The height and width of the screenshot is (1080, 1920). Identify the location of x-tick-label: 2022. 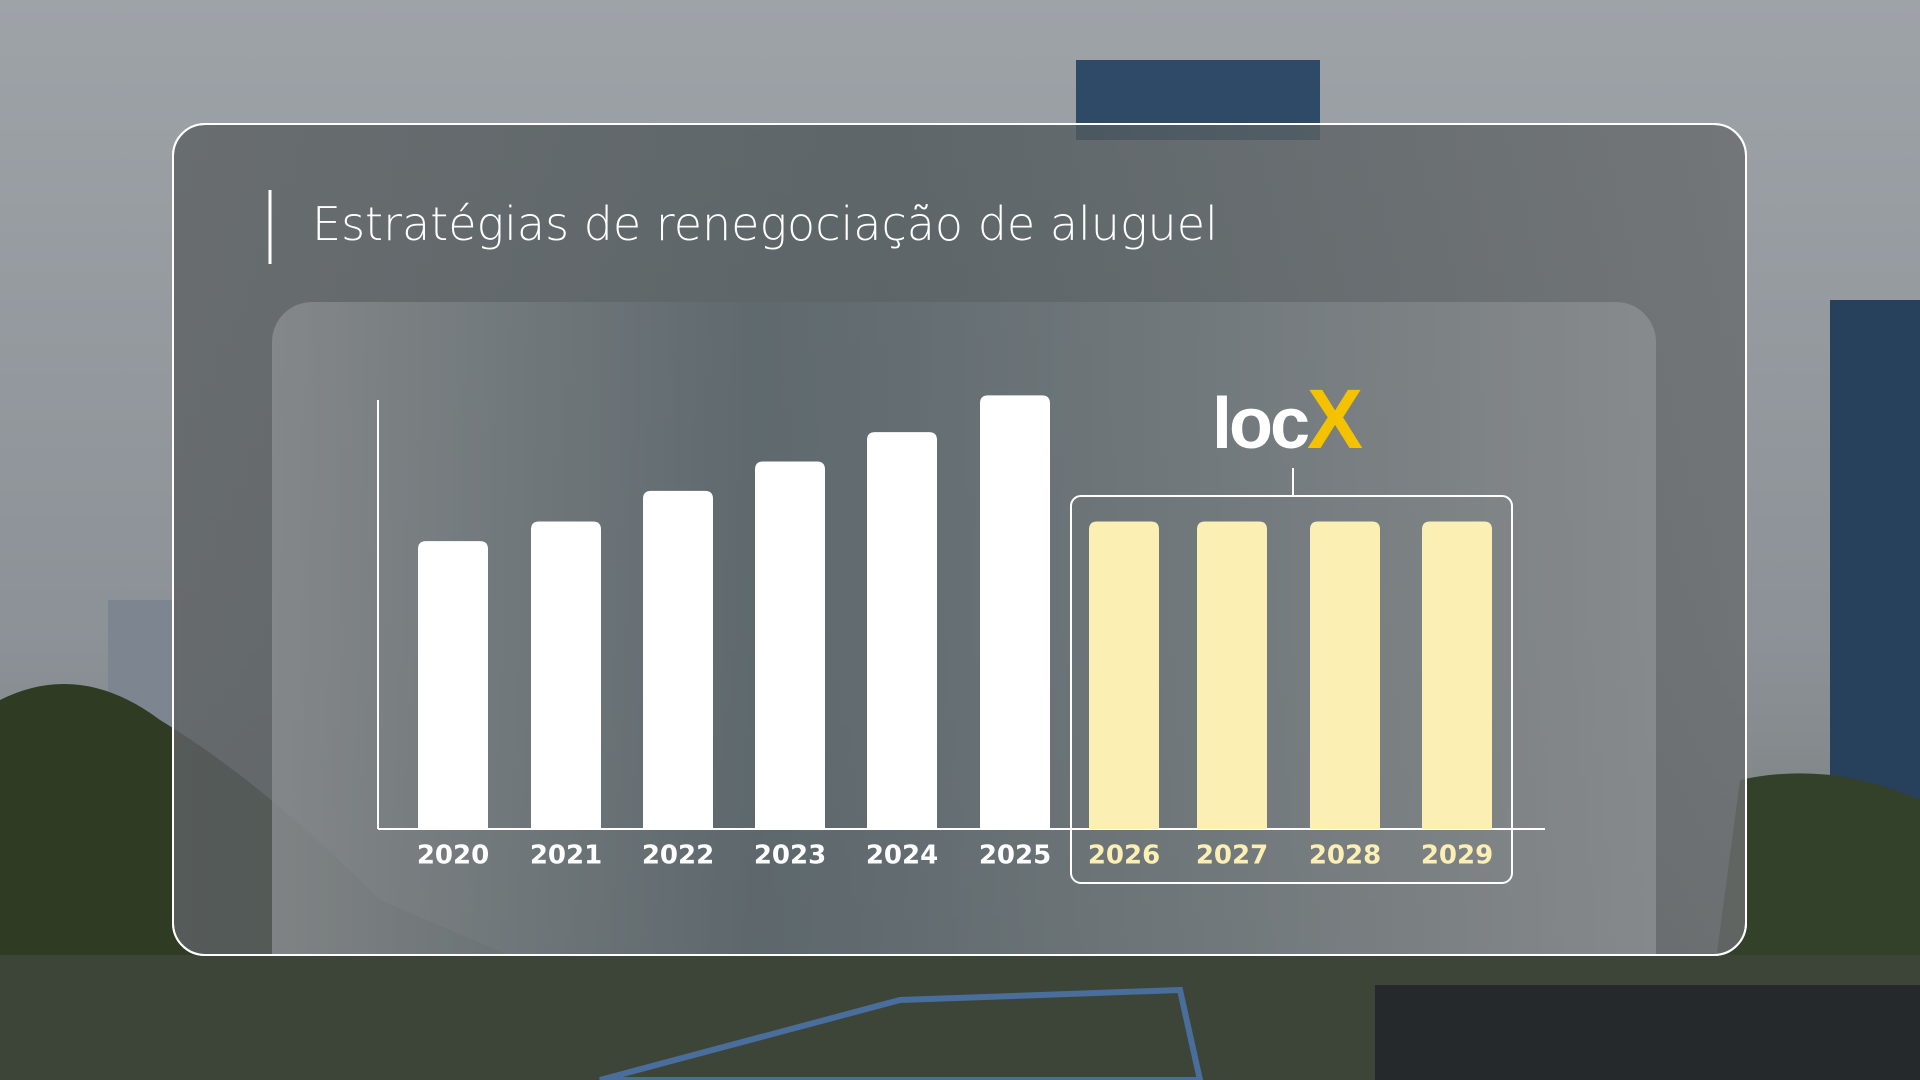
(678, 856).